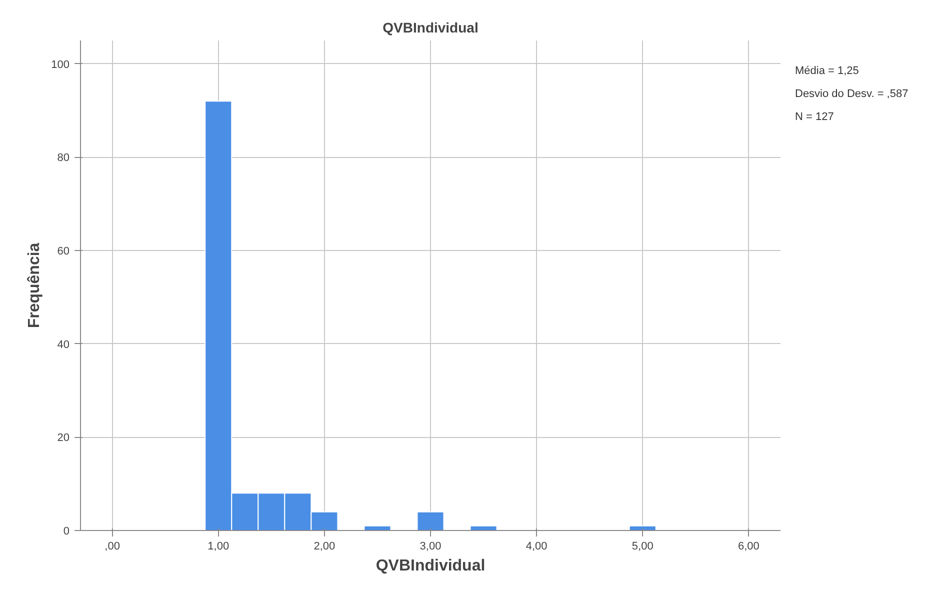 The width and height of the screenshot is (948, 610). What do you see at coordinates (63, 344) in the screenshot?
I see `y-tick-label: 40` at bounding box center [63, 344].